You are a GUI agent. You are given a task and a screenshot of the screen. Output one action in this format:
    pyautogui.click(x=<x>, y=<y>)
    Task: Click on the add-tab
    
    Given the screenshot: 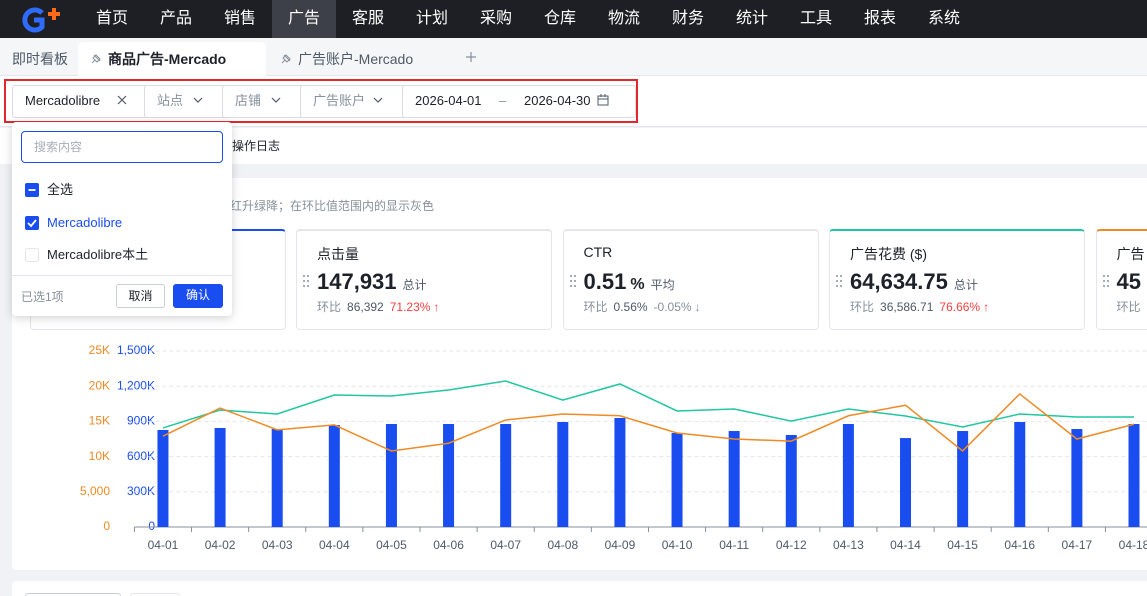 What is the action you would take?
    pyautogui.click(x=471, y=57)
    